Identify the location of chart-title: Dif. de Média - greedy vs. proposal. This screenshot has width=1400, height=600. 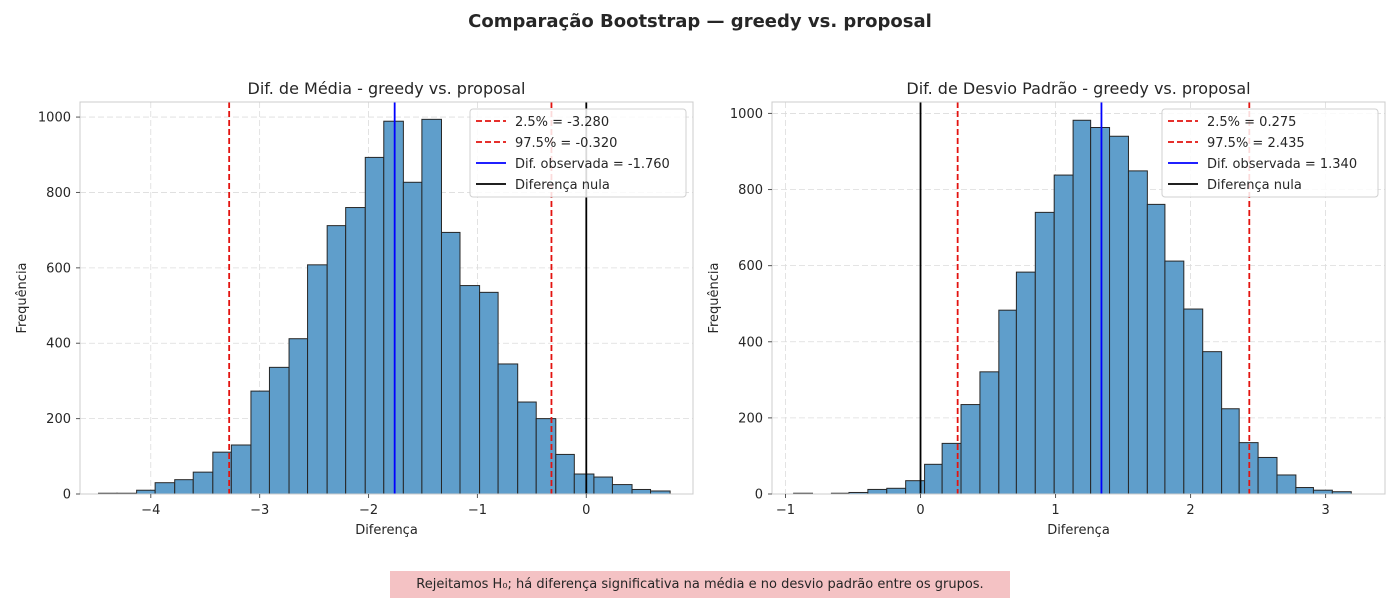
(387, 88).